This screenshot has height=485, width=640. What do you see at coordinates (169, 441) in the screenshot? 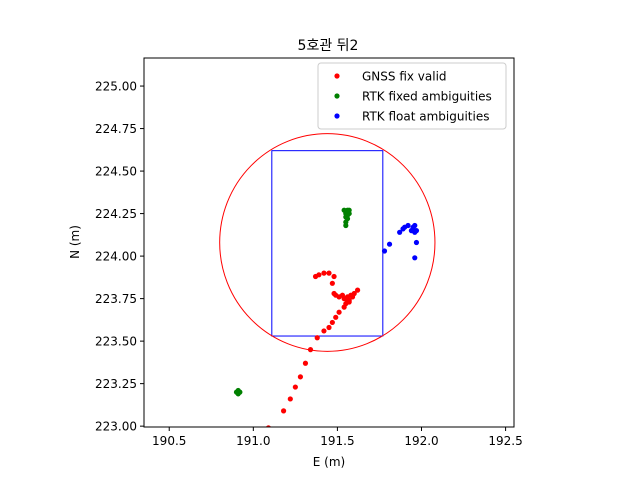
I see `x-tick-label: 190.5` at bounding box center [169, 441].